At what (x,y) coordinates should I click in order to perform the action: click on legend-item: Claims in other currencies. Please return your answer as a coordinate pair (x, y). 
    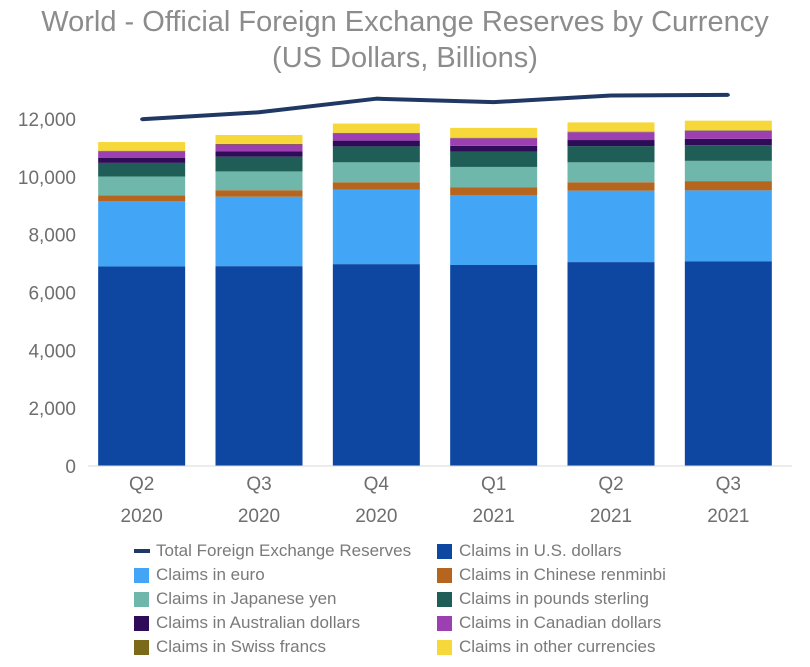
    Looking at the image, I should click on (546, 647).